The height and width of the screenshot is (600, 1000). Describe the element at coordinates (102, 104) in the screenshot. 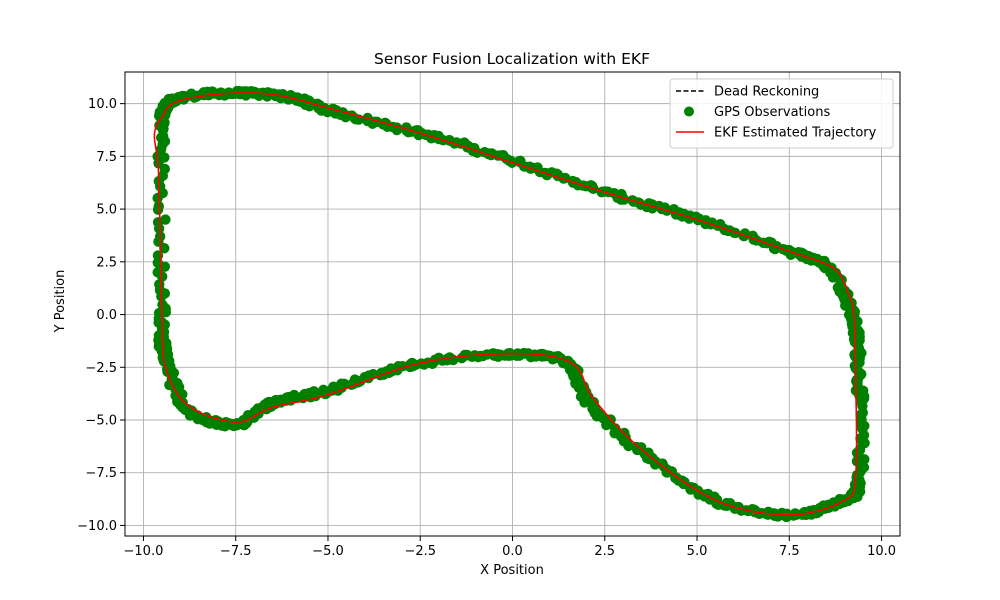

I see `y-tick-label: 10.0` at that location.